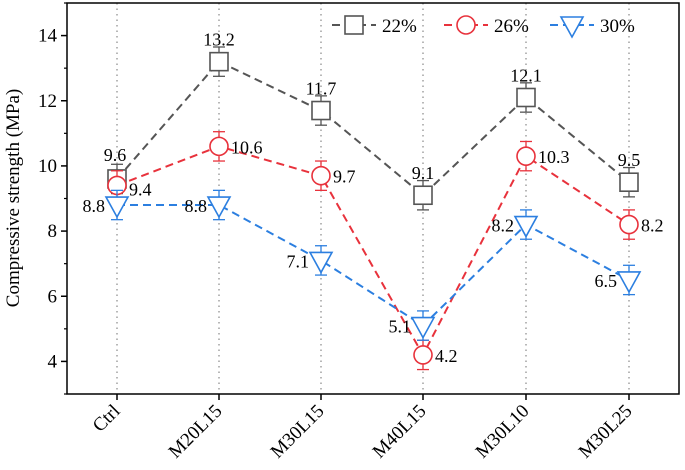  I want to click on x-tick-label: Ctrl, so click(107, 419).